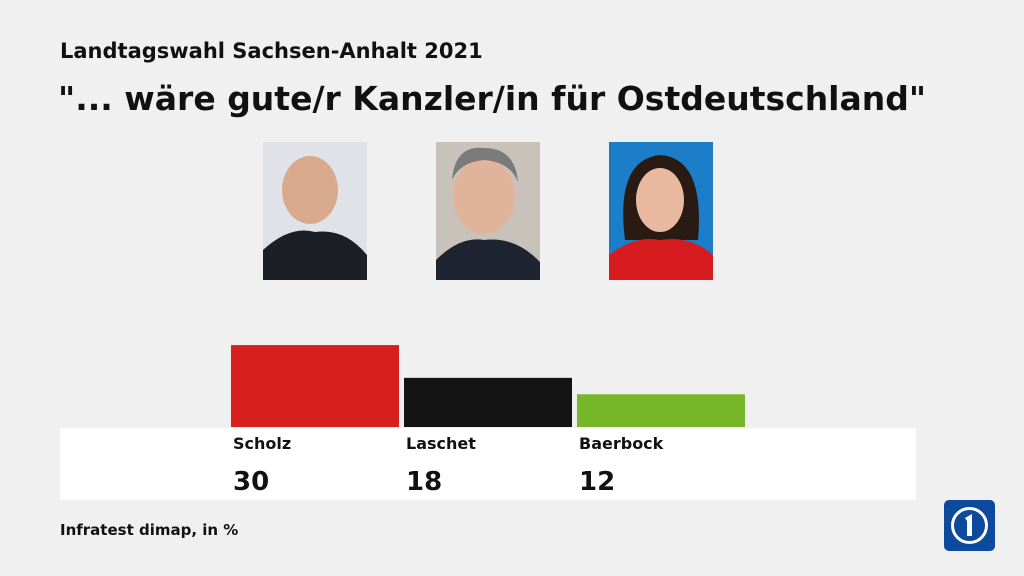 Image resolution: width=1024 pixels, height=576 pixels. I want to click on value-label: 18, so click(424, 482).